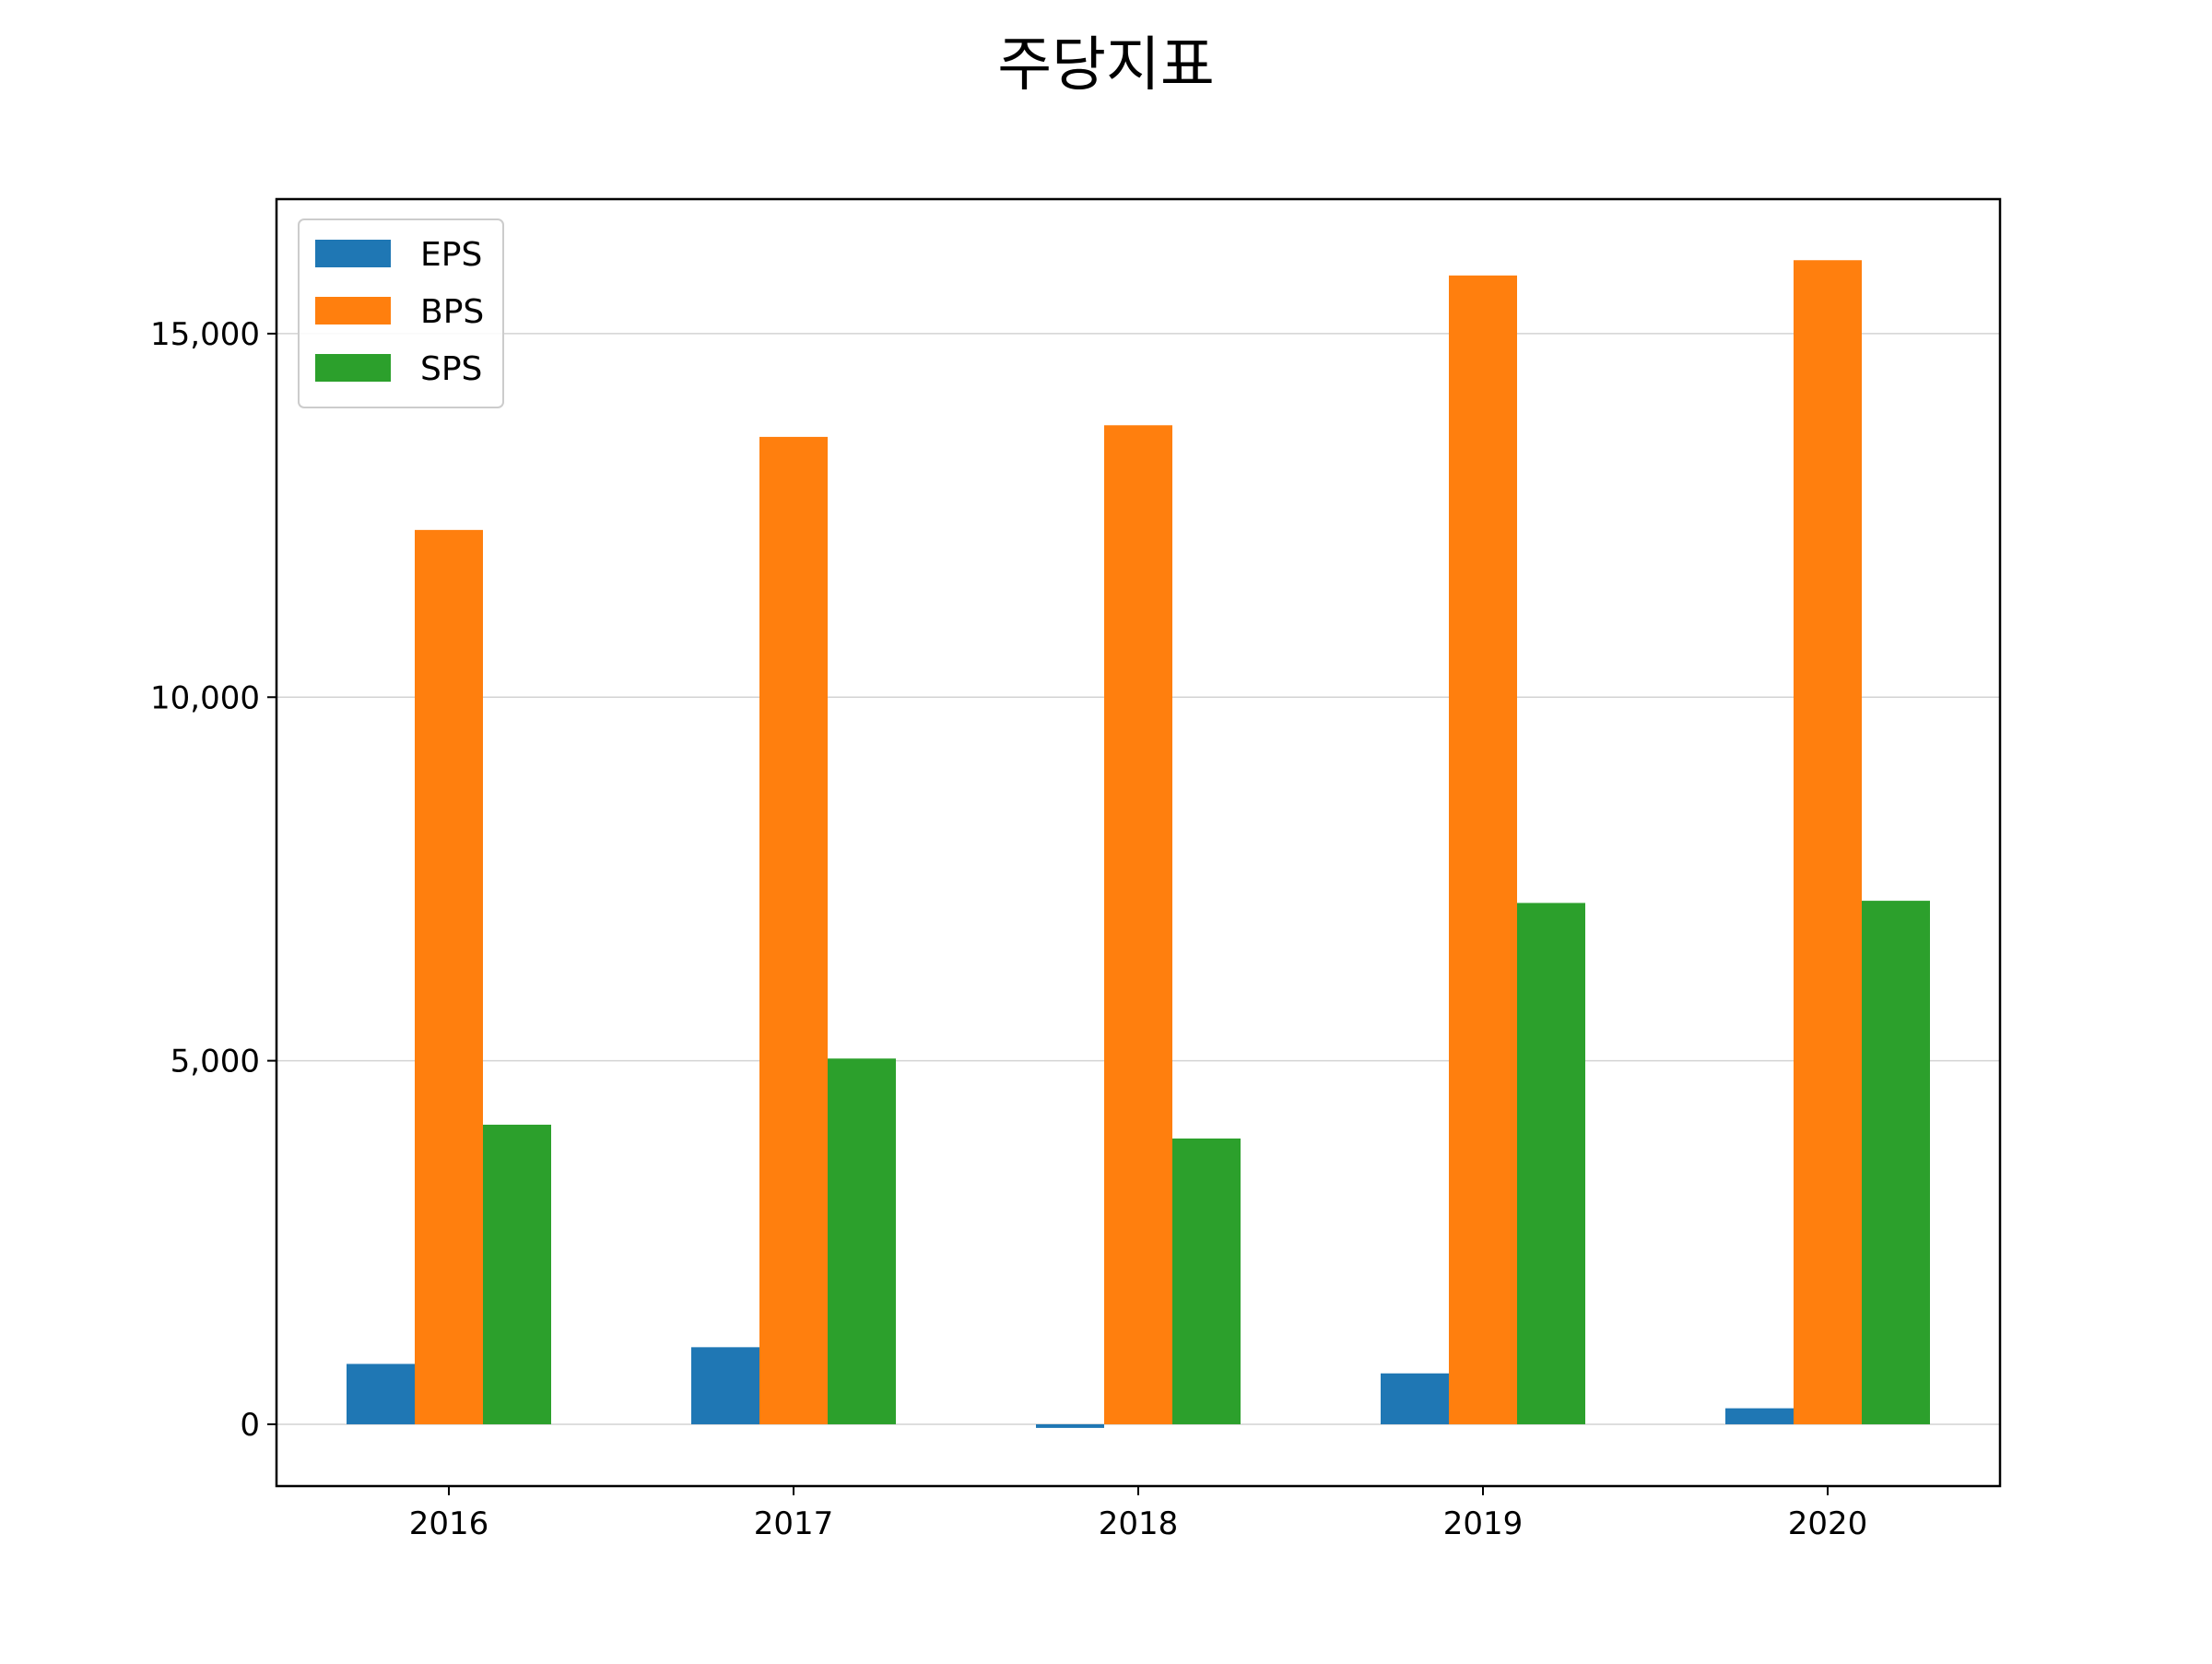  What do you see at coordinates (353, 253) in the screenshot?
I see `legend-swatch-eps` at bounding box center [353, 253].